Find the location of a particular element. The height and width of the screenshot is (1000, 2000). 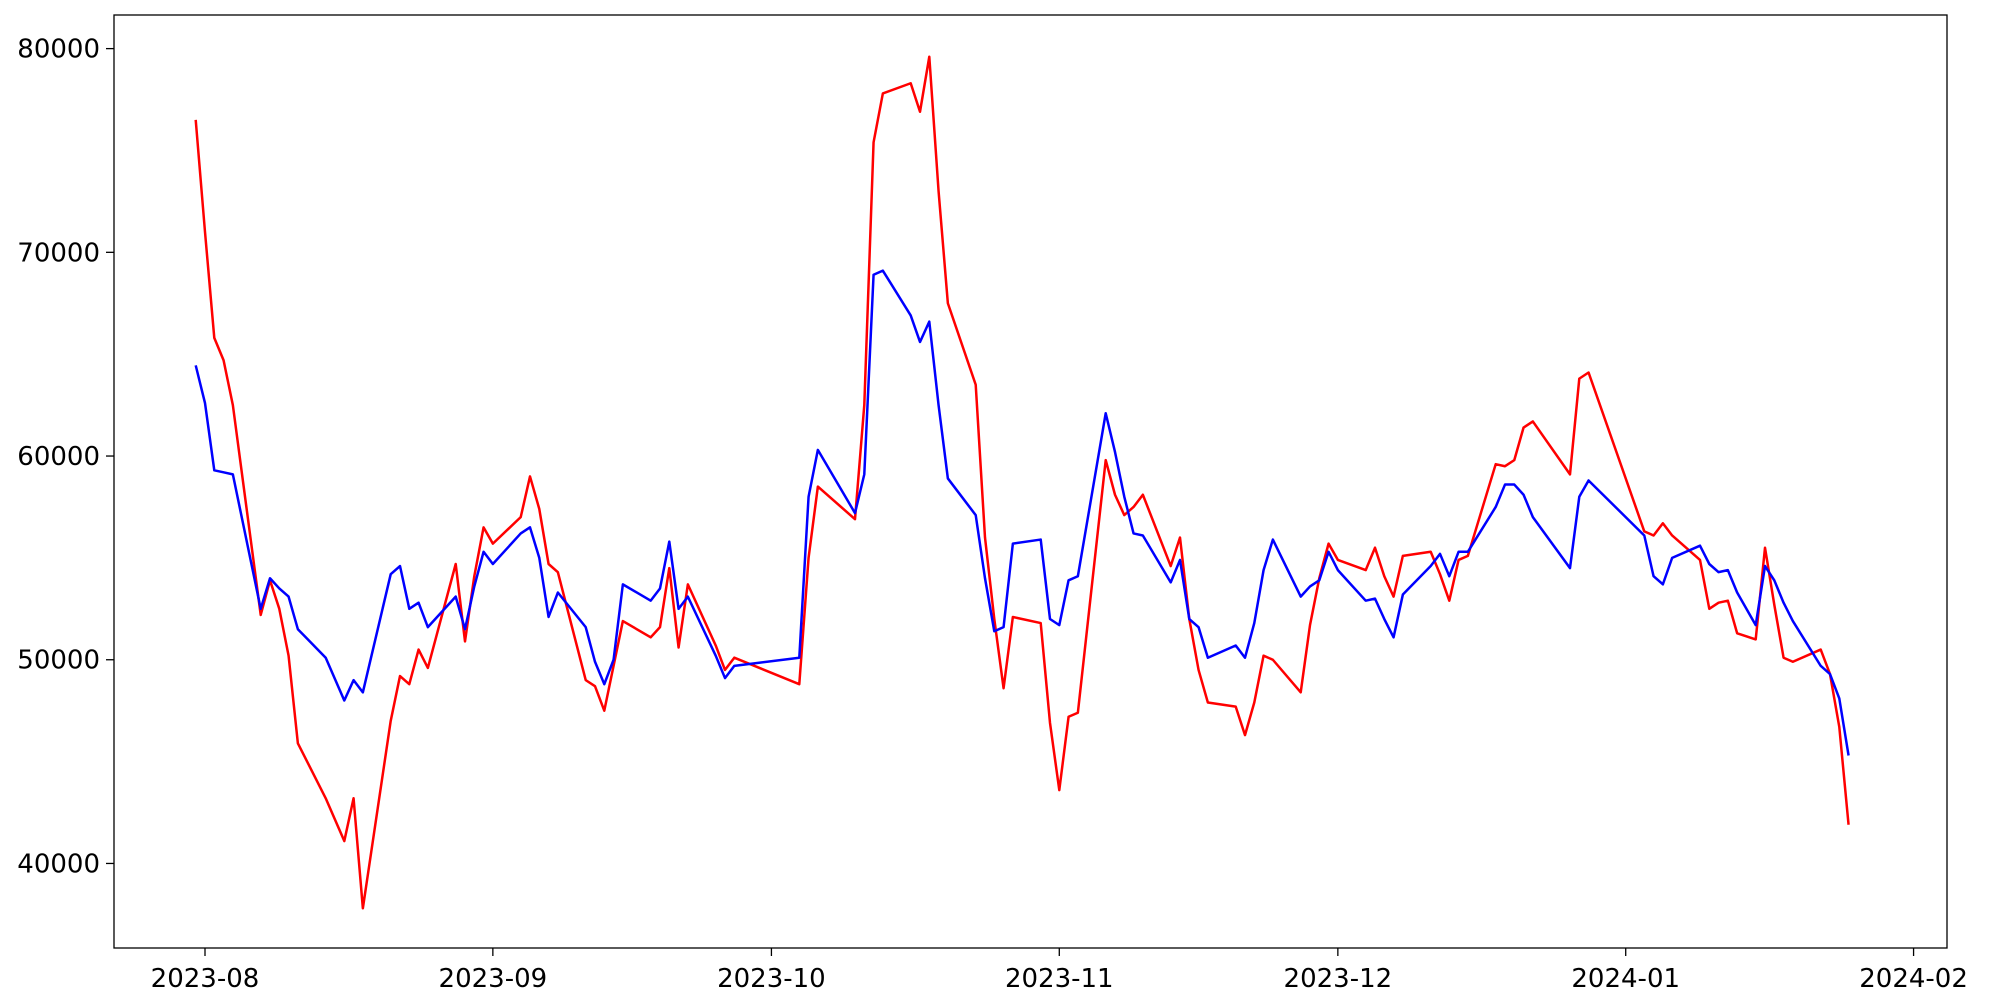

x-tick-label: 2023-12 is located at coordinates (1338, 979).